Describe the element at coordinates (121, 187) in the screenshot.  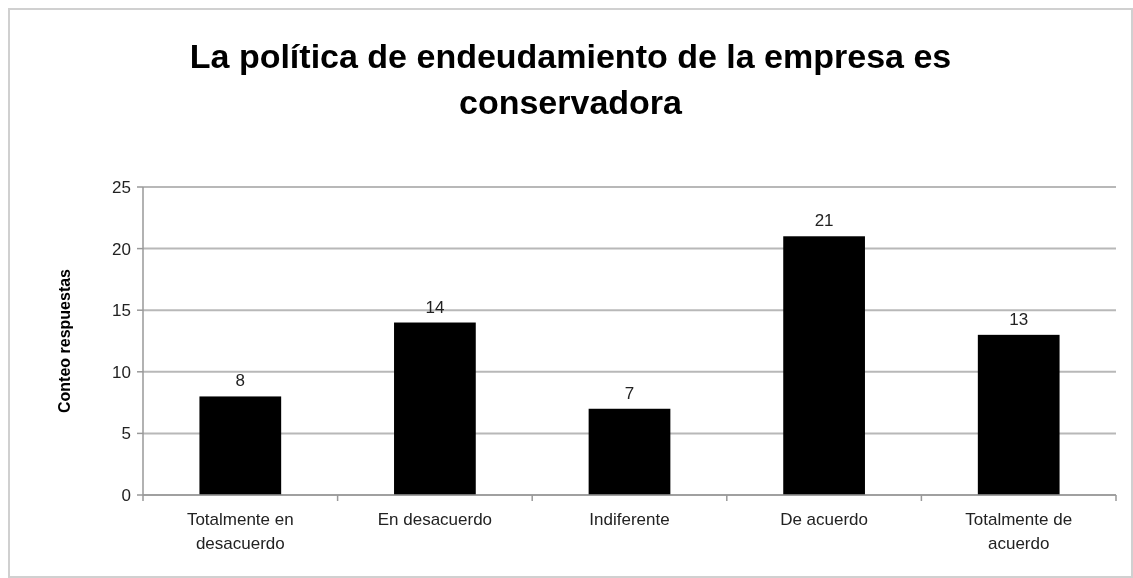
I see `y-tick-label: 25` at that location.